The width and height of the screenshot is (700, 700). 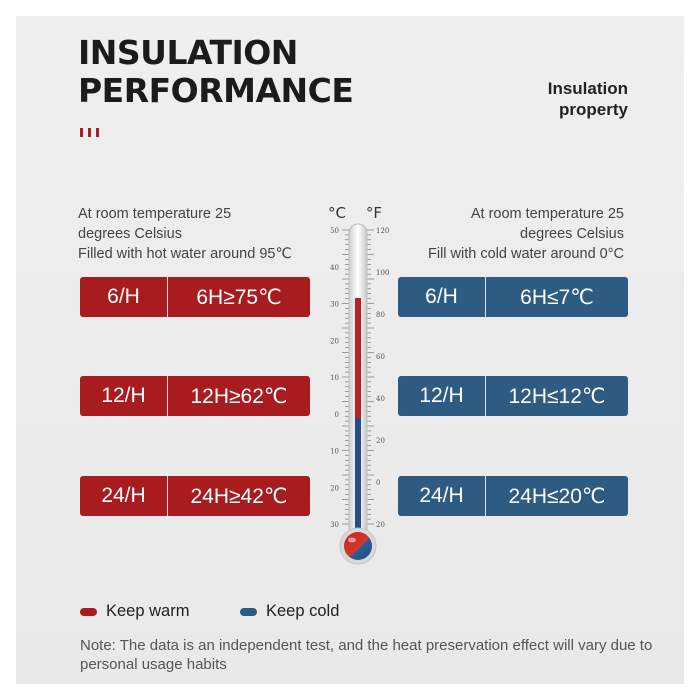 What do you see at coordinates (239, 496) in the screenshot?
I see `warm-temperature-value: 24H≥42℃` at bounding box center [239, 496].